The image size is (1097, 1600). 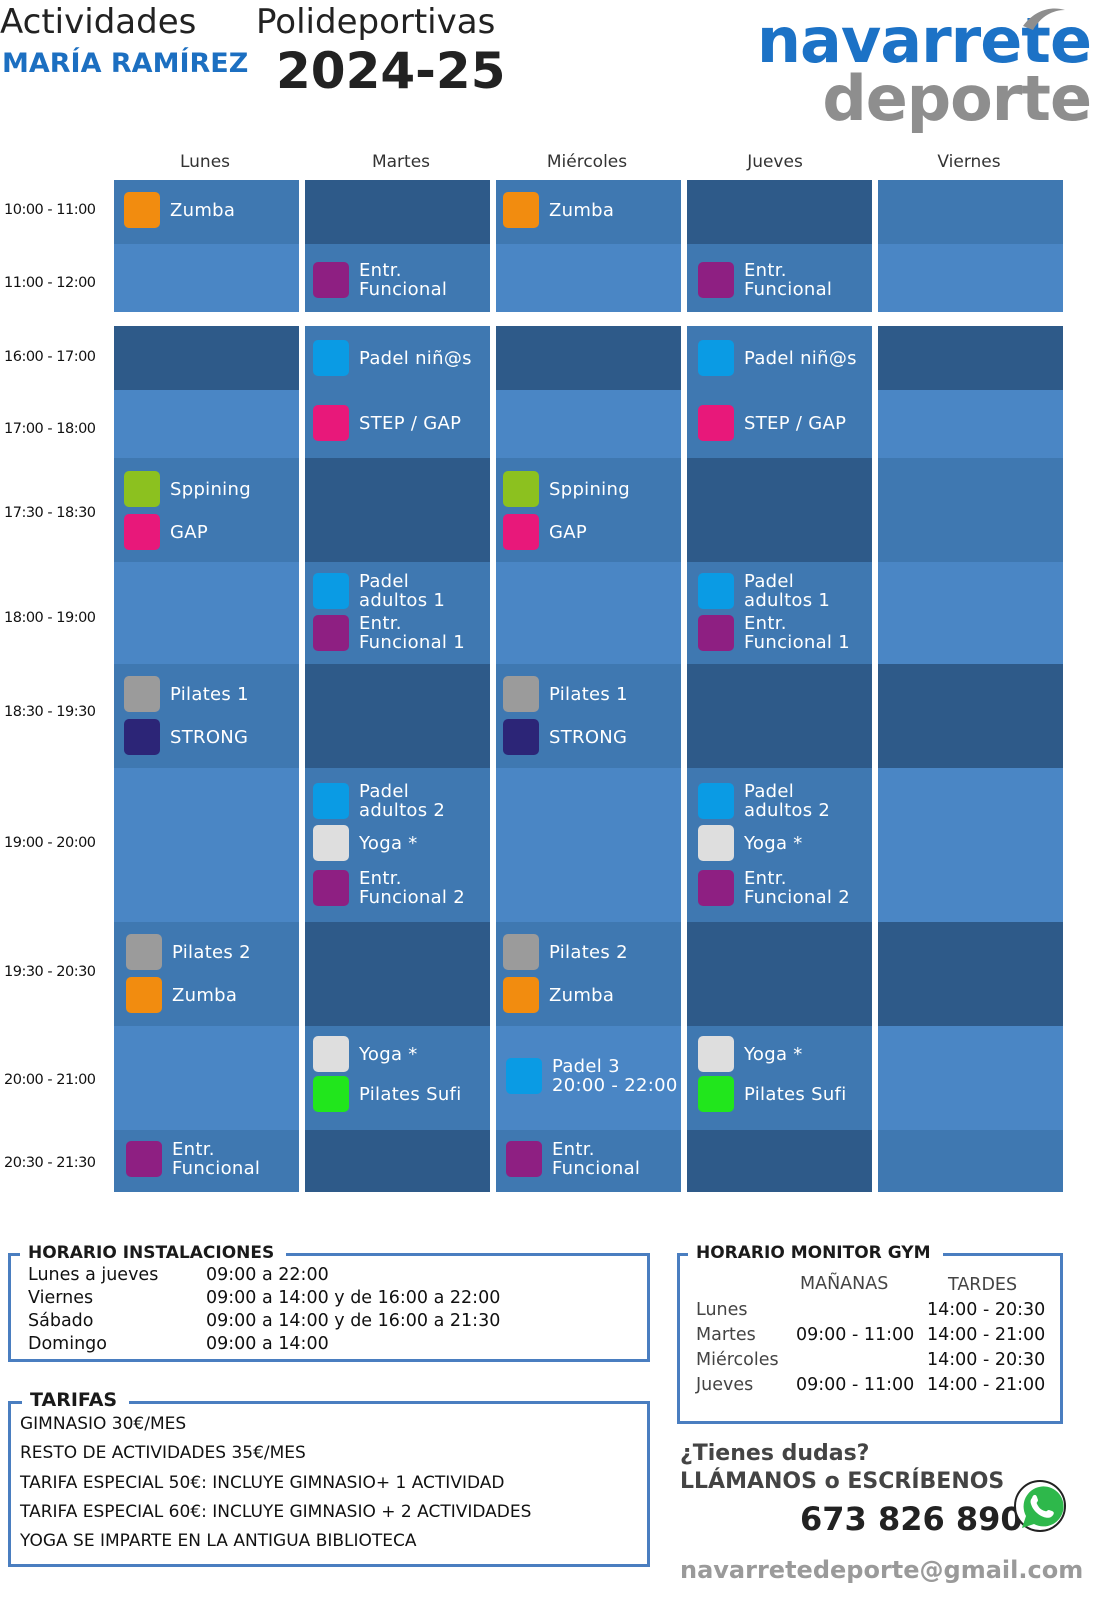 I want to click on activity-entry: GAP, so click(x=166, y=532).